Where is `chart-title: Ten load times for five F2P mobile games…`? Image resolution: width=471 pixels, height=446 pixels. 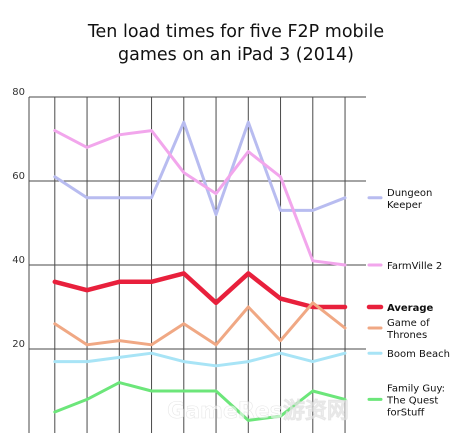 chart-title: Ten load times for five F2P mobile games… is located at coordinates (235, 43).